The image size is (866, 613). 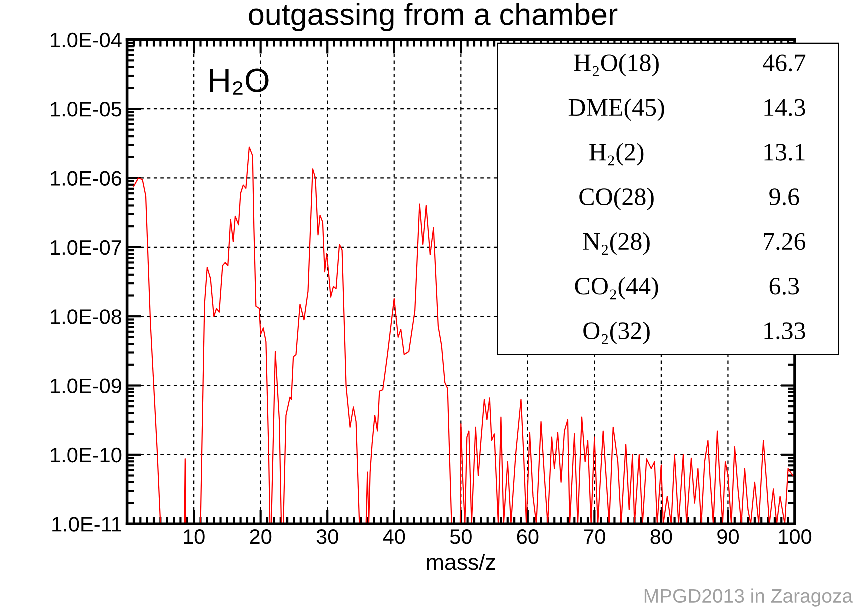 What do you see at coordinates (795, 537) in the screenshot?
I see `x-tick-label: 100` at bounding box center [795, 537].